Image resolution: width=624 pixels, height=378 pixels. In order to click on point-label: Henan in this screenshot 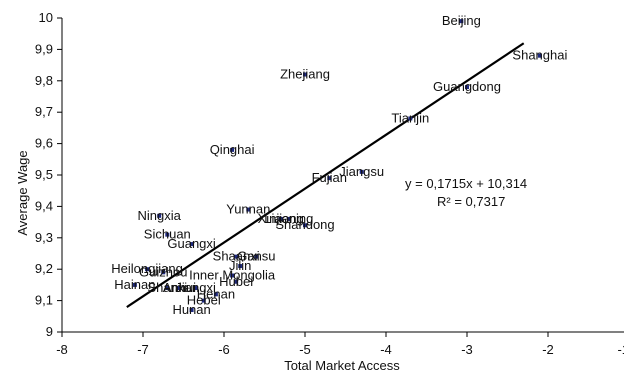, I will do `click(216, 293)`.